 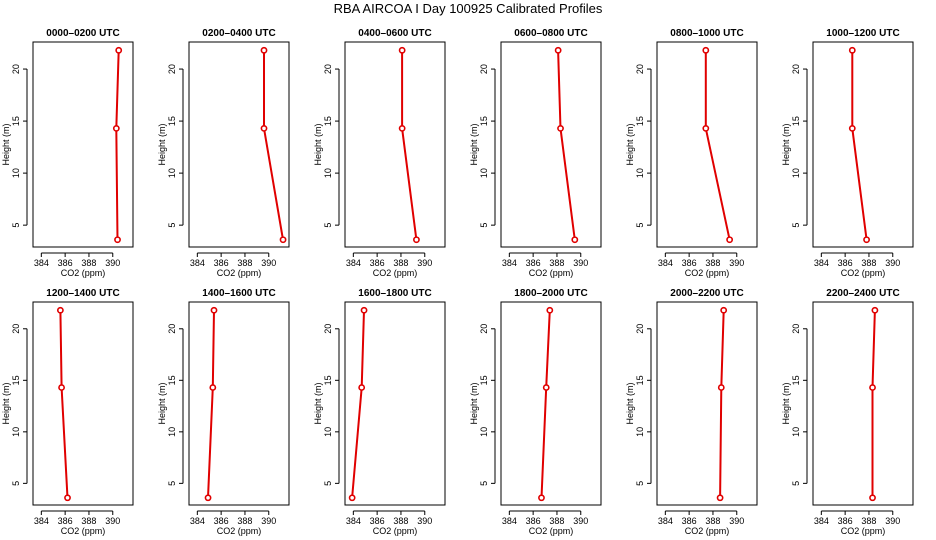 I want to click on panel-title: 0400–0600 UTC, so click(x=394, y=33).